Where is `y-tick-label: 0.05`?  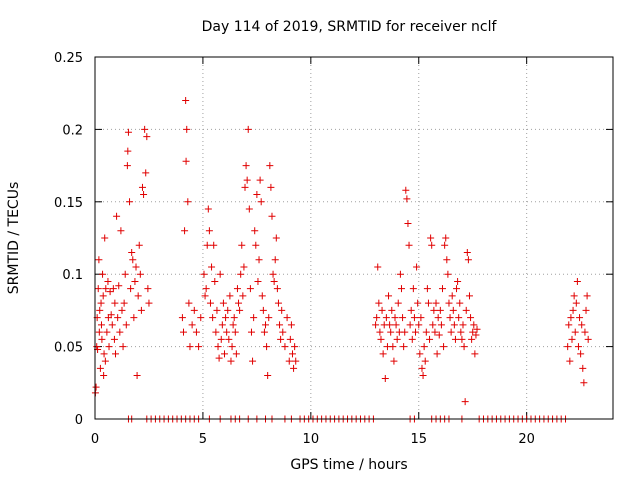 y-tick-label: 0.05 is located at coordinates (68, 348).